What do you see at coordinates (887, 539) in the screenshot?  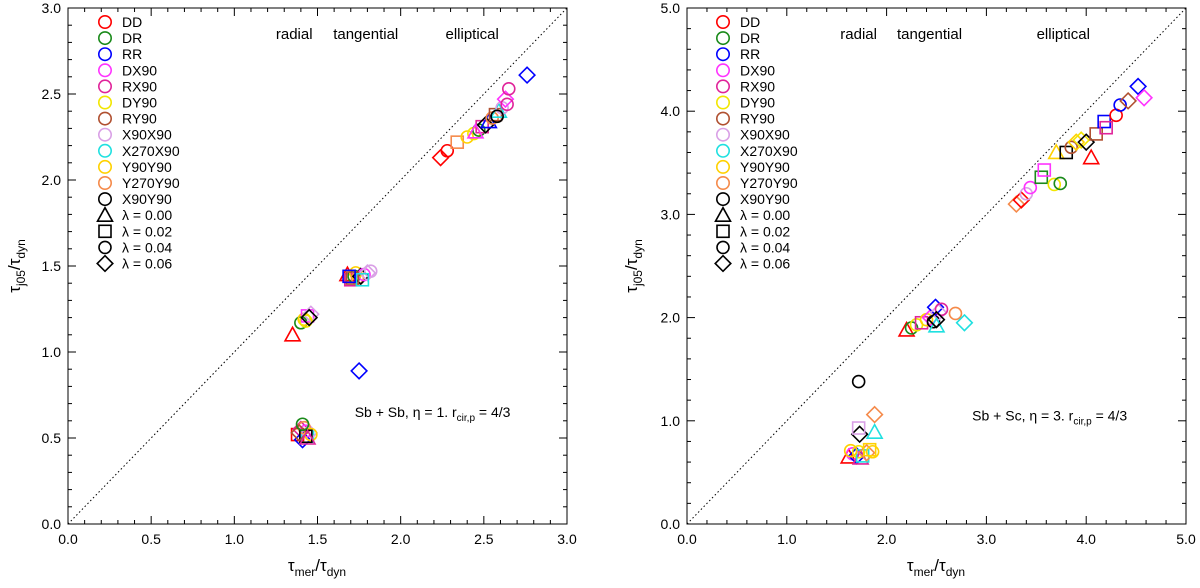 I see `right-x-tick-label: 2.0` at bounding box center [887, 539].